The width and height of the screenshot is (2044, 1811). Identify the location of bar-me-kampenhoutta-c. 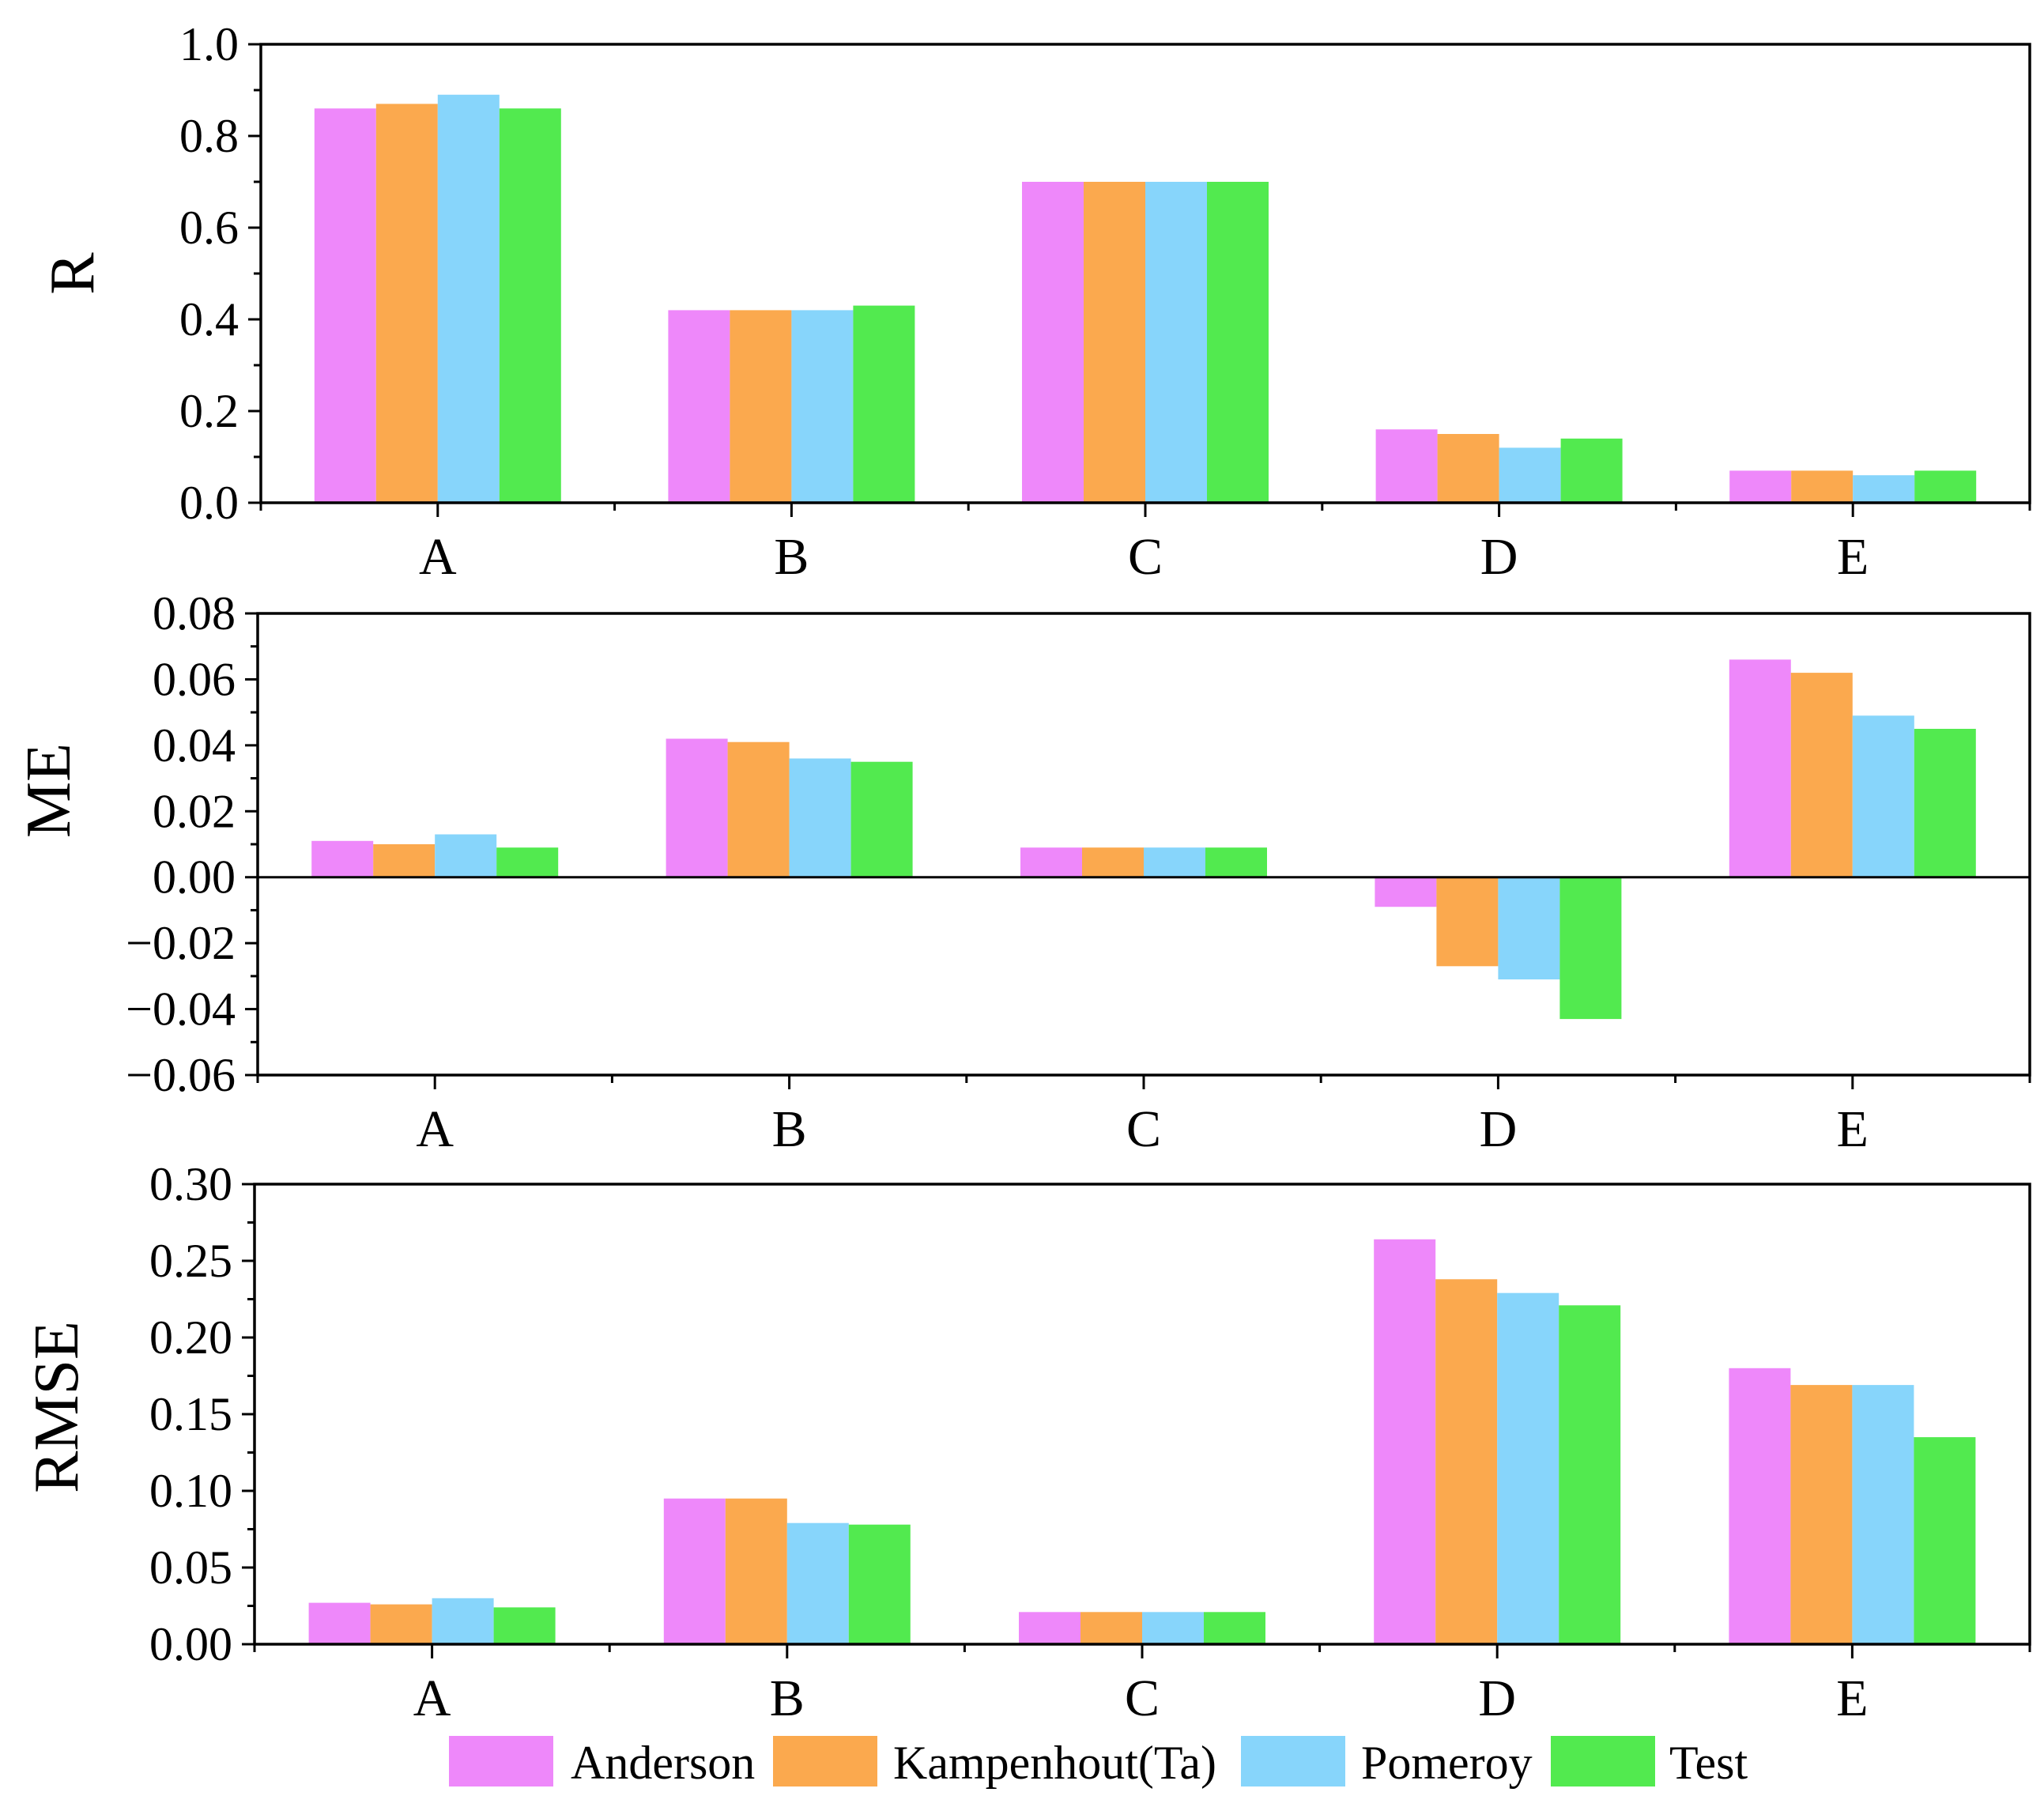
(1113, 862).